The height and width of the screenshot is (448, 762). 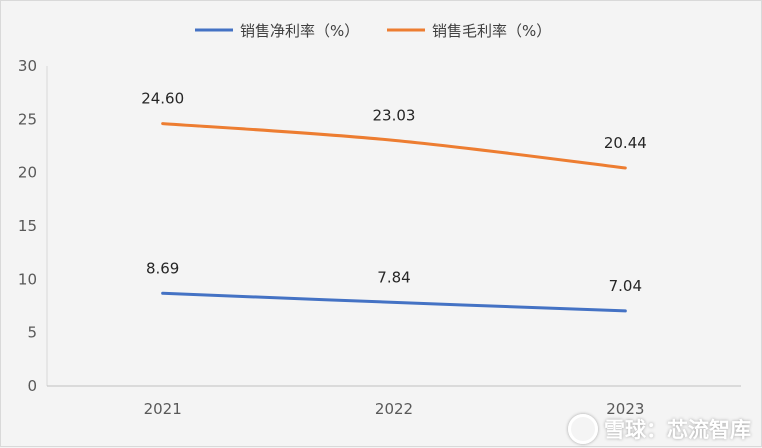 What do you see at coordinates (299, 31) in the screenshot?
I see `legend-label-0: 销售净利率（%）` at bounding box center [299, 31].